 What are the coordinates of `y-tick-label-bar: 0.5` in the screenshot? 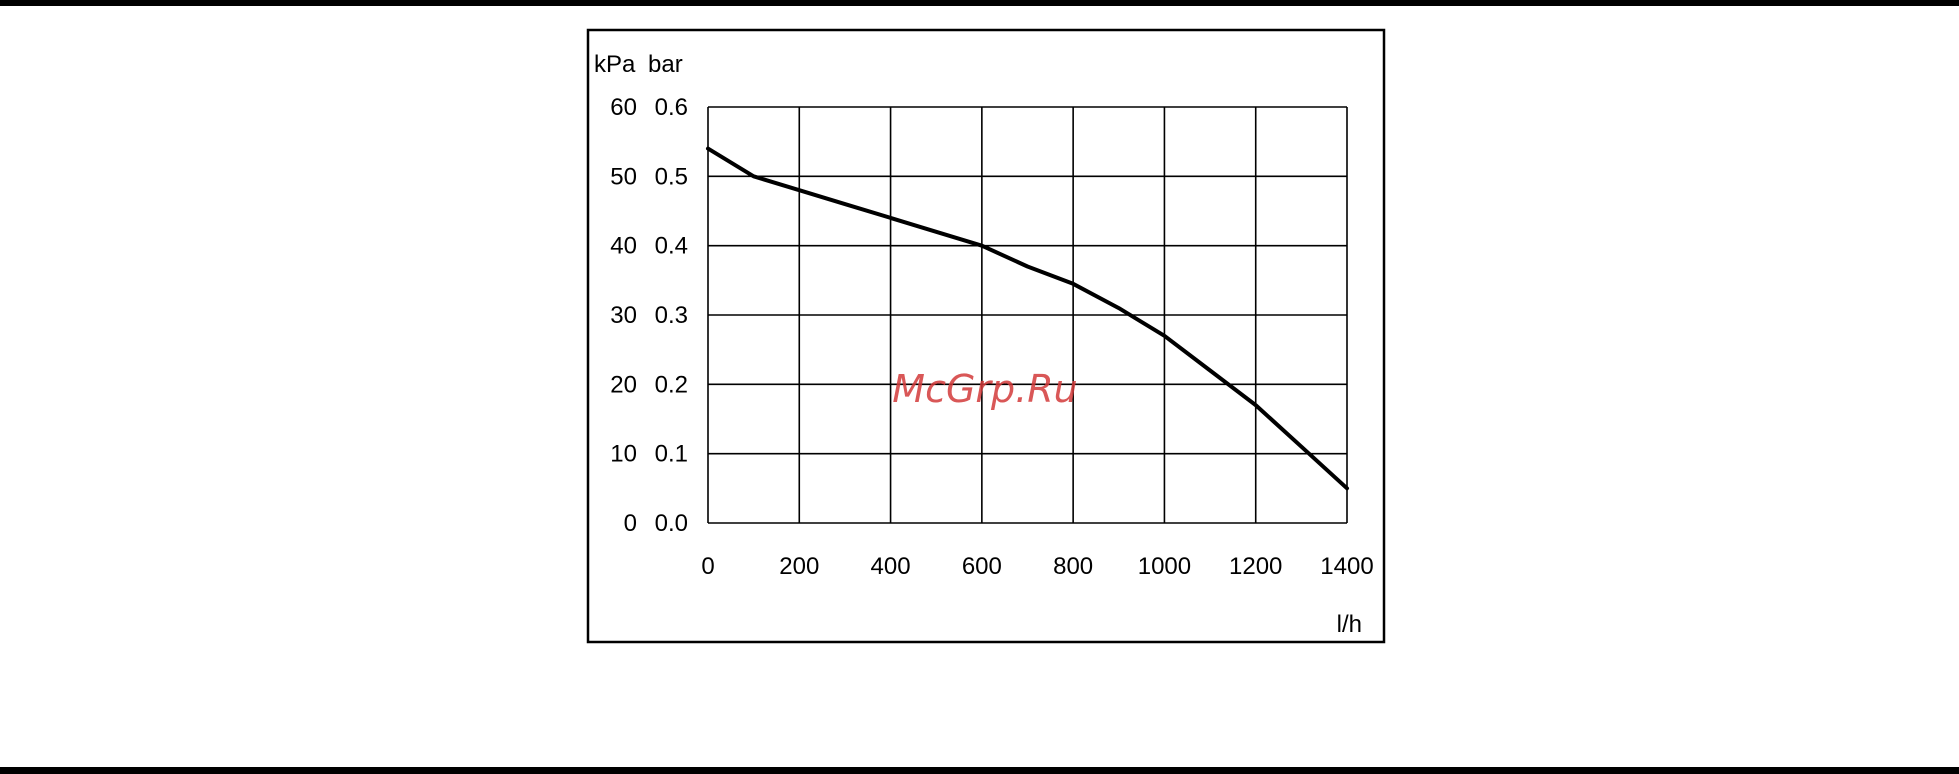 It's located at (671, 176).